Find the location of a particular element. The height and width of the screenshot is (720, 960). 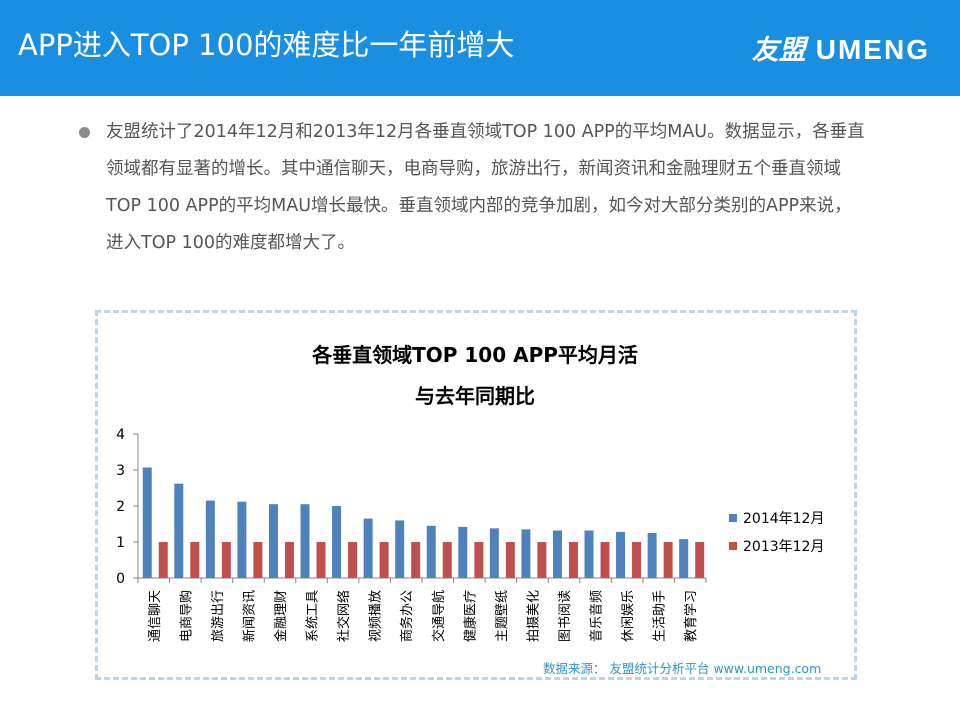

x-category-label: 休闲娱乐 is located at coordinates (628, 616).